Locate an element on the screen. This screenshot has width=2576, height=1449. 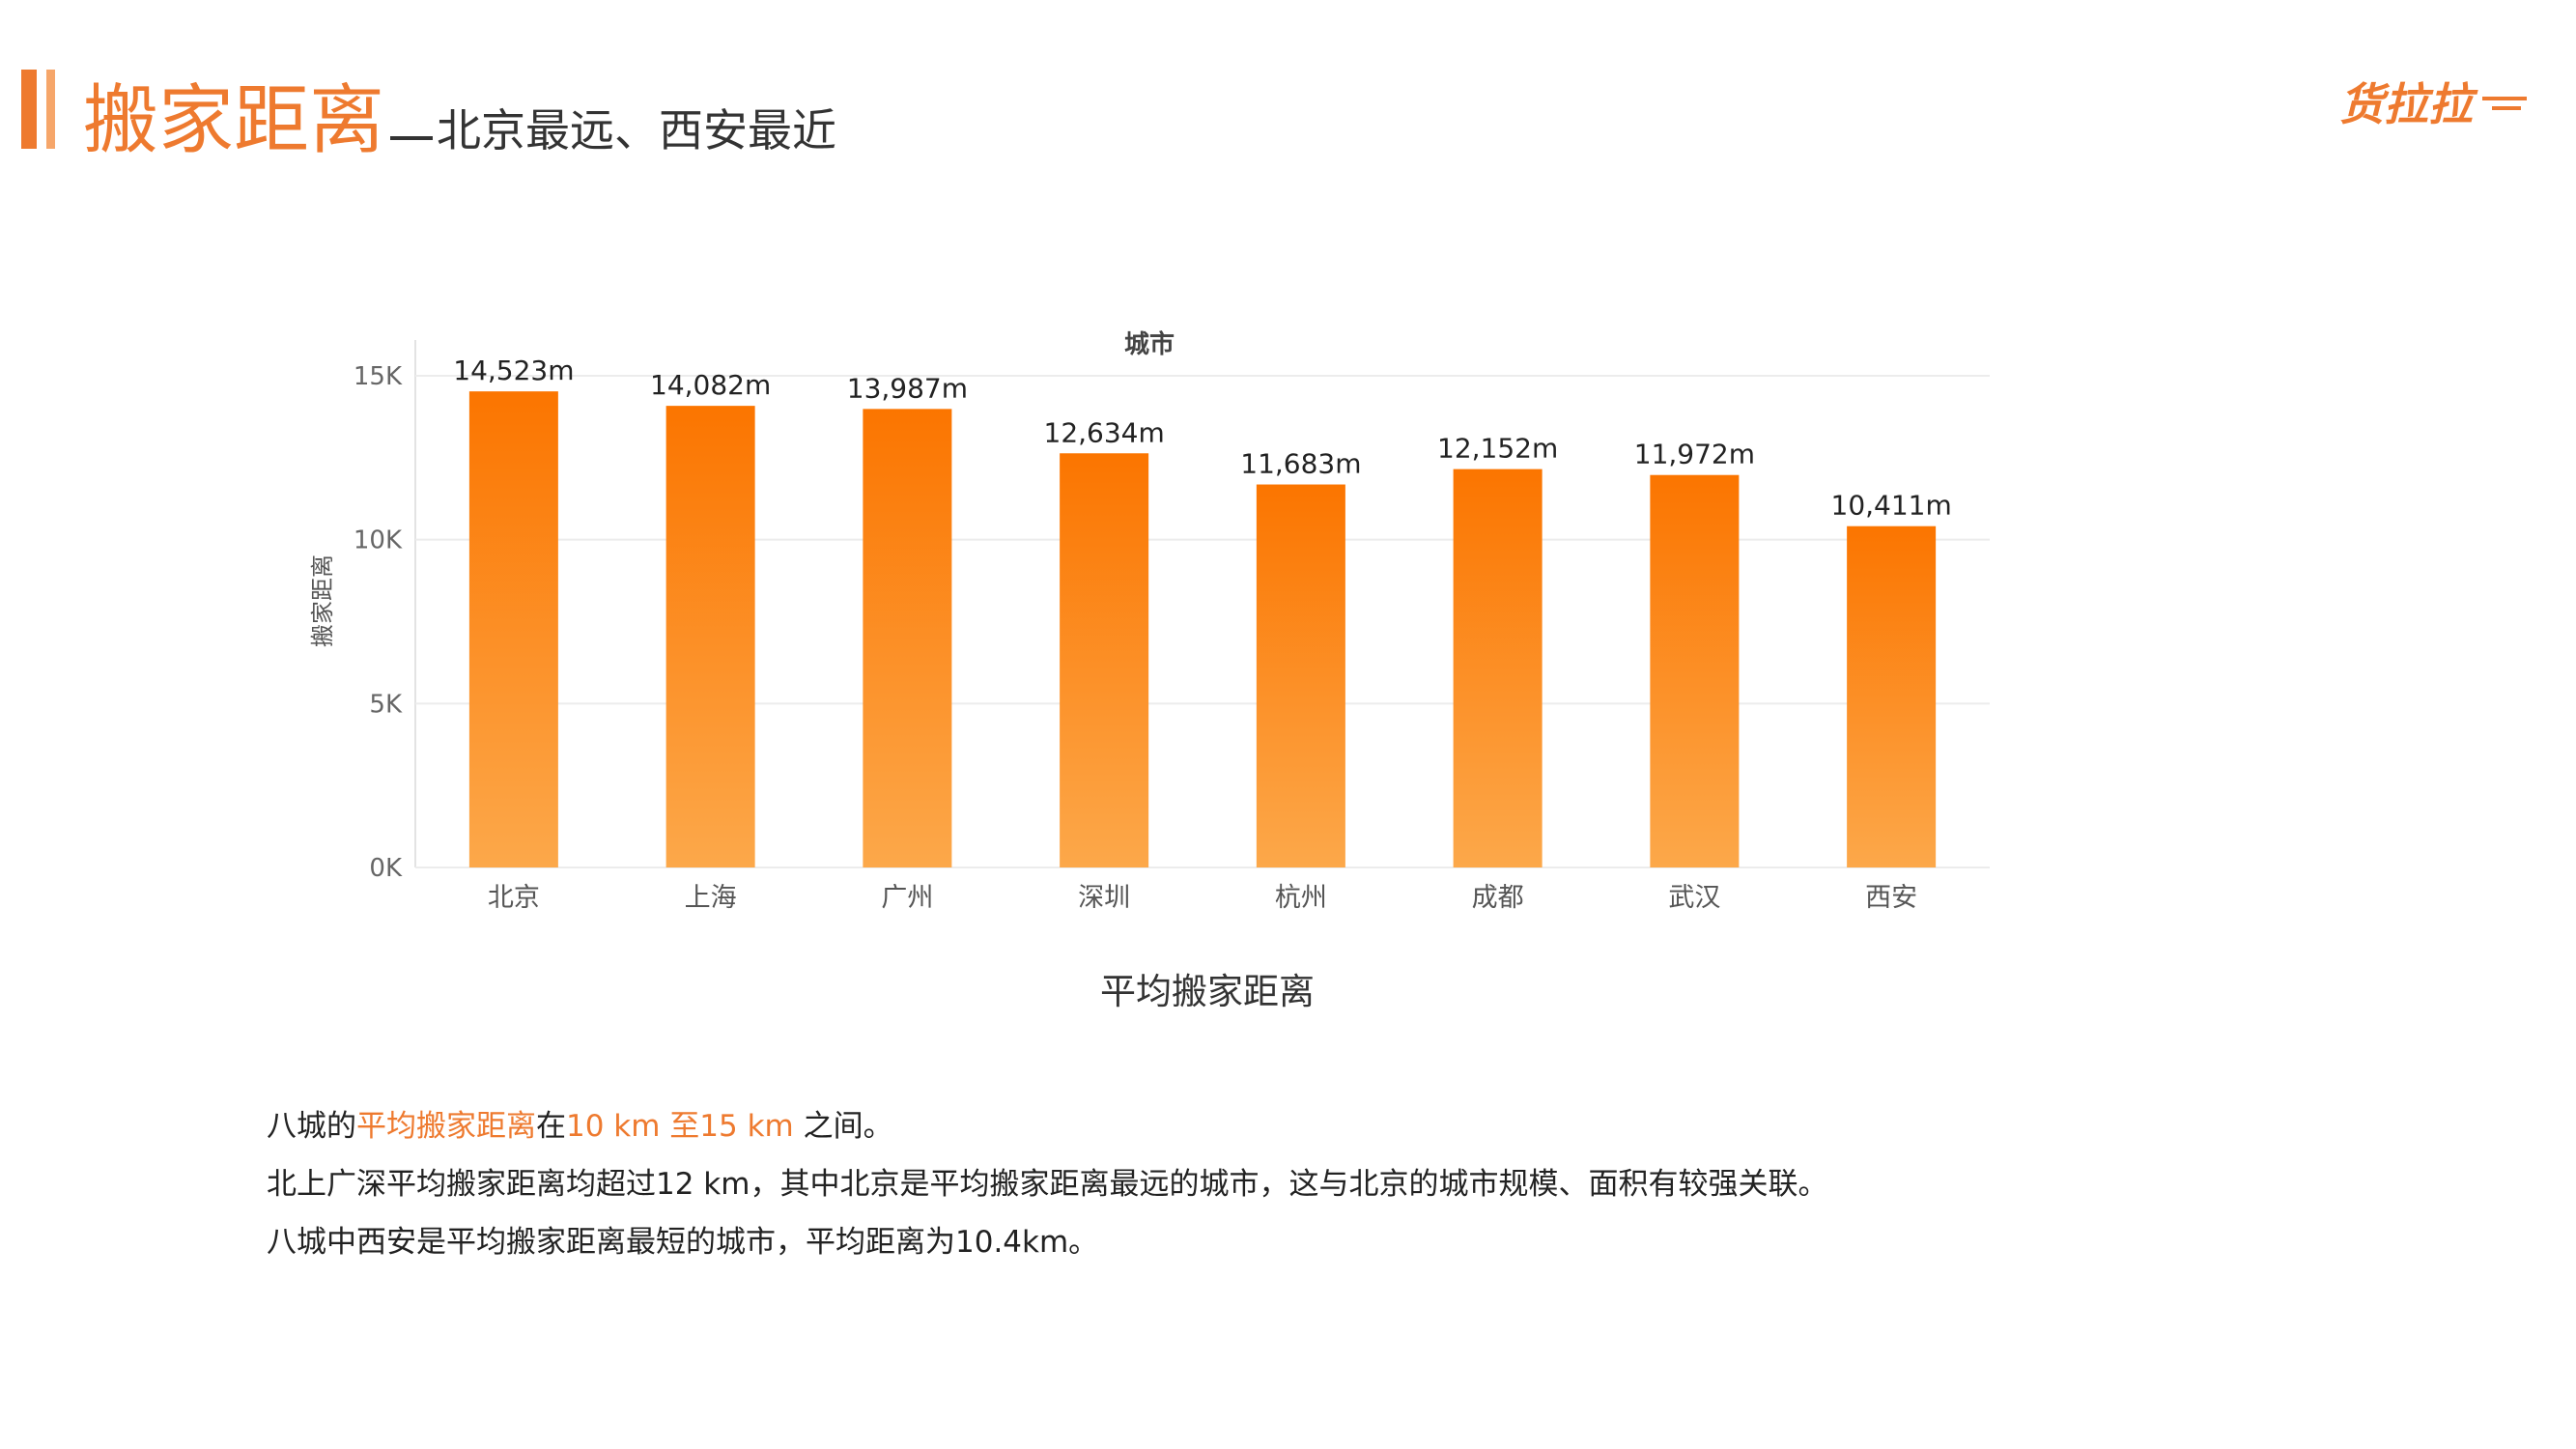
x-tick-label: 上海 is located at coordinates (711, 898).